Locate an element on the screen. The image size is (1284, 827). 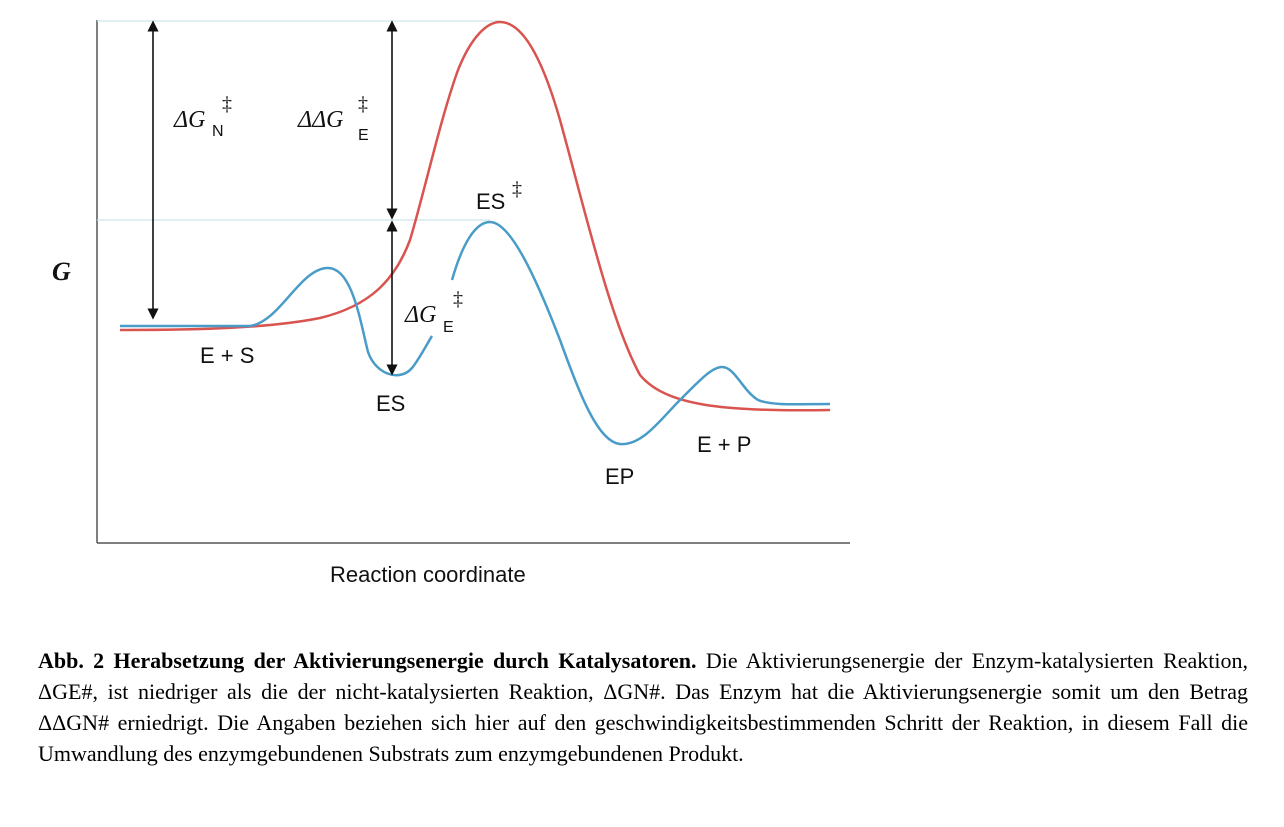
svg-text: ΔΔG is located at coordinates (320, 120).